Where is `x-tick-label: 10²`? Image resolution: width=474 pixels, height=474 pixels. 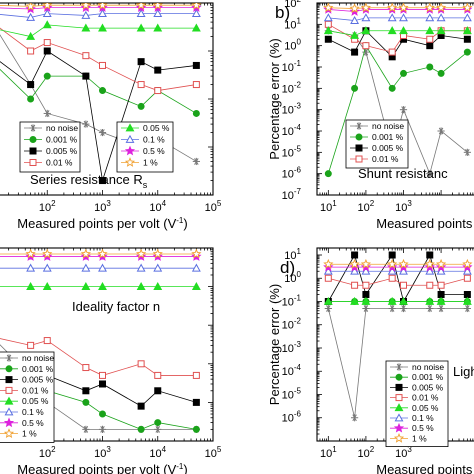
x-tick-label: 10² is located at coordinates (47, 206).